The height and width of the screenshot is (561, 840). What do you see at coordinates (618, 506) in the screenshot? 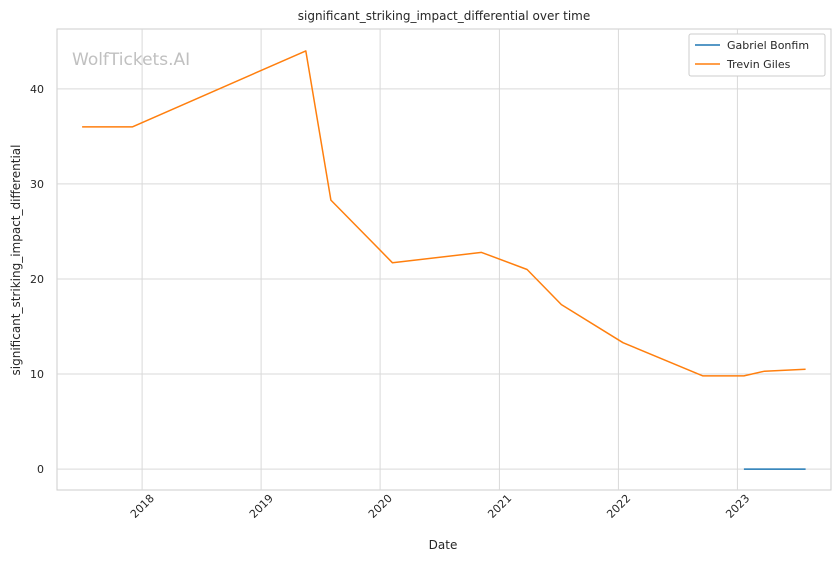
I see `x-tick-label: 2022` at bounding box center [618, 506].